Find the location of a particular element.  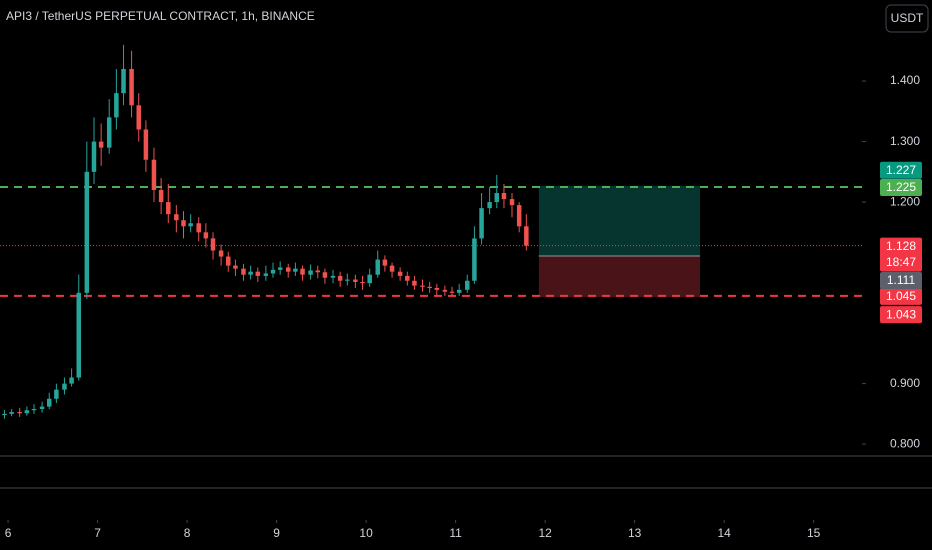

stop-label: 1.043 is located at coordinates (901, 314).